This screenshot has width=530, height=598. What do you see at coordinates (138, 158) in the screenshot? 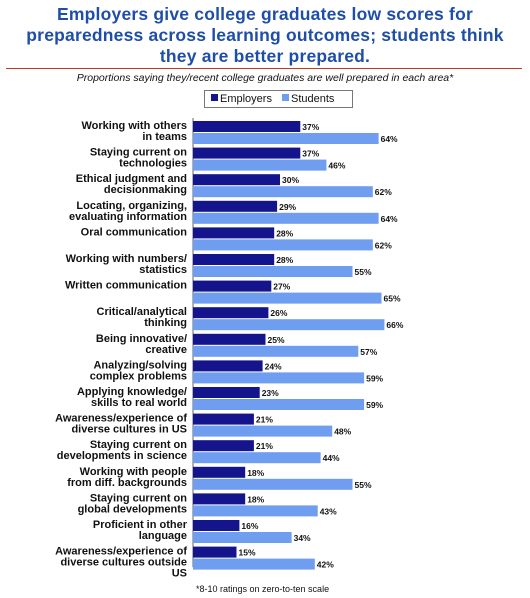
I see `category-label: Staying current on technologies` at bounding box center [138, 158].